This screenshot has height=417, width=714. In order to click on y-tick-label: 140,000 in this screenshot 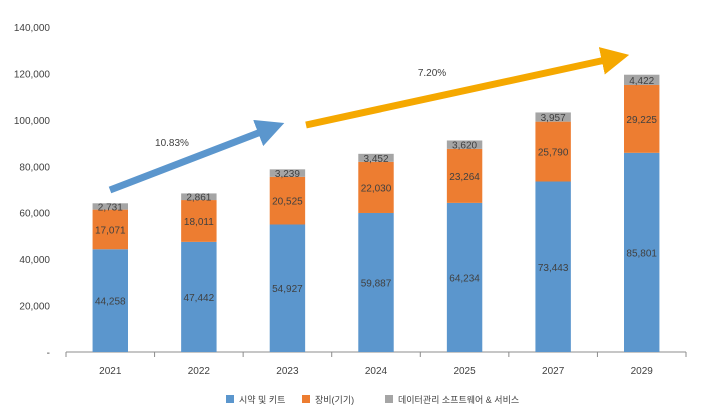, I will do `click(32, 28)`.